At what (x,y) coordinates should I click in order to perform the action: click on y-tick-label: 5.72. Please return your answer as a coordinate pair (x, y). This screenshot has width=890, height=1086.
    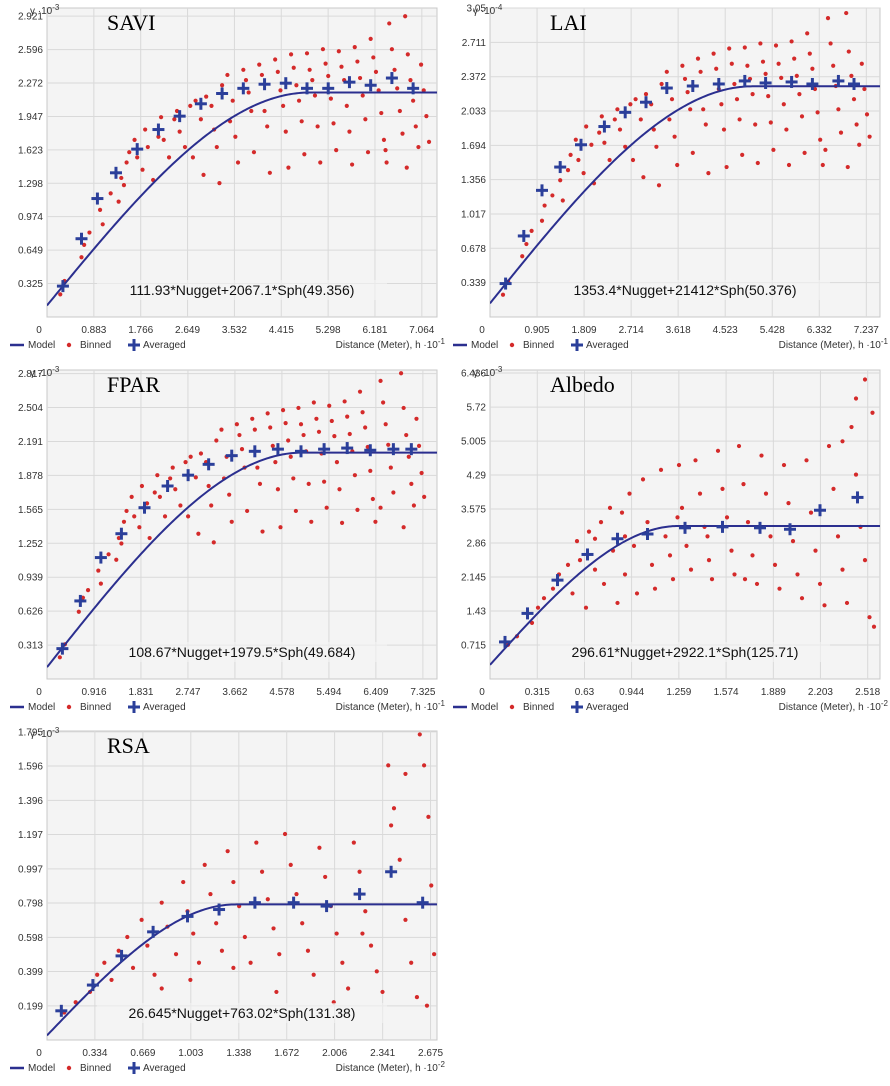
    Looking at the image, I should click on (477, 408).